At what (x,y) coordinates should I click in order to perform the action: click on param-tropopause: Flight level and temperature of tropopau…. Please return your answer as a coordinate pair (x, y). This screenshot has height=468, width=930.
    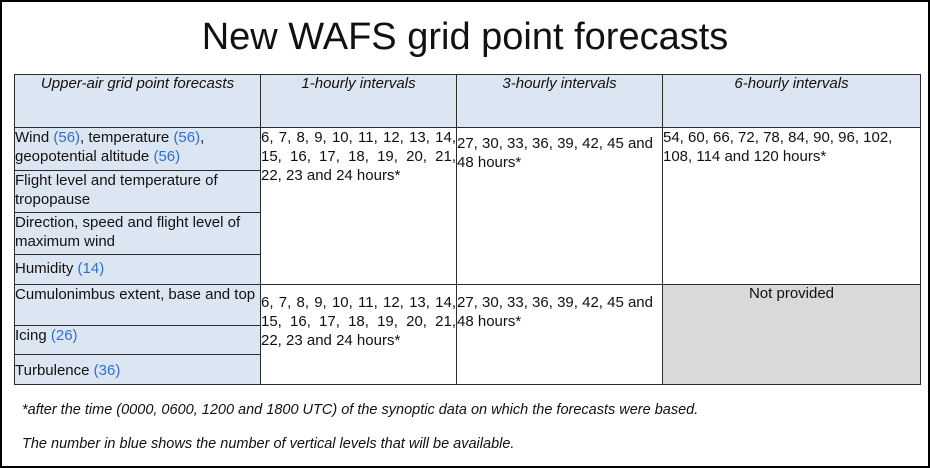
    Looking at the image, I should click on (137, 191).